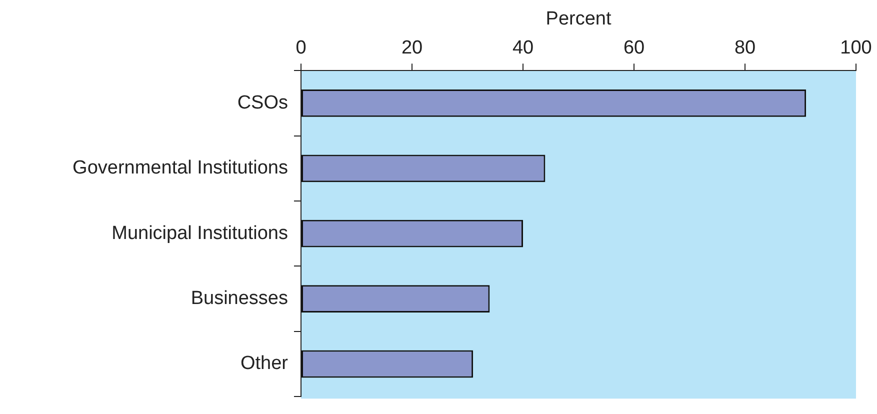 This screenshot has width=877, height=414. What do you see at coordinates (180, 168) in the screenshot?
I see `y-tick-label: Governmental Institutions` at bounding box center [180, 168].